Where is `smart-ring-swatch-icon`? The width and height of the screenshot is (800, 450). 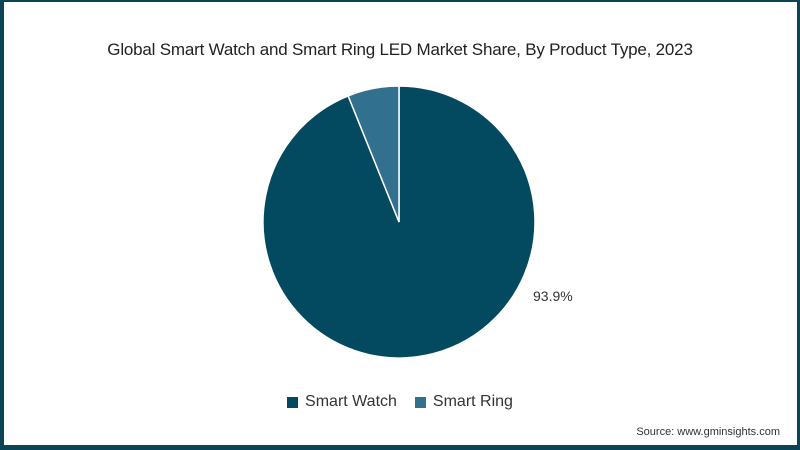 smart-ring-swatch-icon is located at coordinates (420, 402).